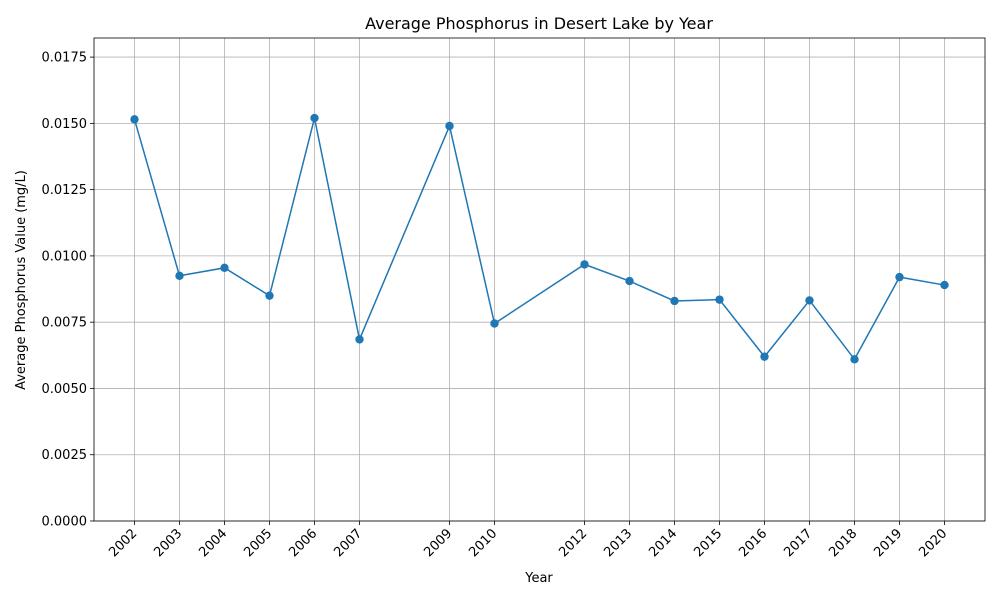  What do you see at coordinates (483, 543) in the screenshot?
I see `x-tick-label: 2010` at bounding box center [483, 543].